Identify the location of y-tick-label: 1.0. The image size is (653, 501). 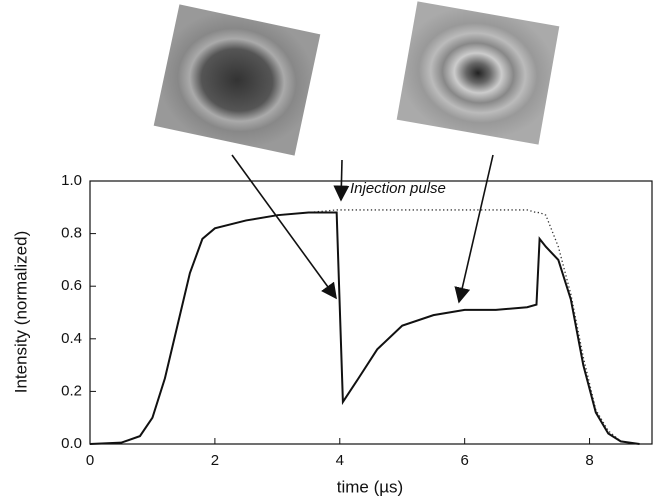
(71, 180).